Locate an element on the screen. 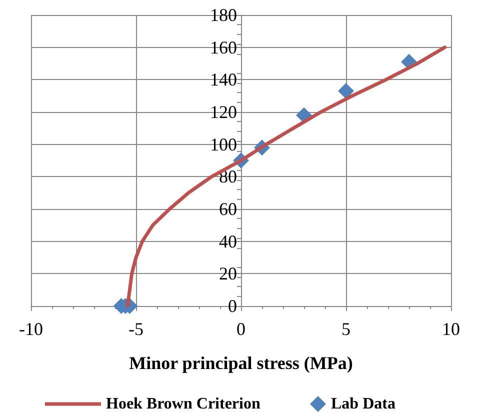 The image size is (484, 419). y-tick-label: 160 is located at coordinates (223, 47).